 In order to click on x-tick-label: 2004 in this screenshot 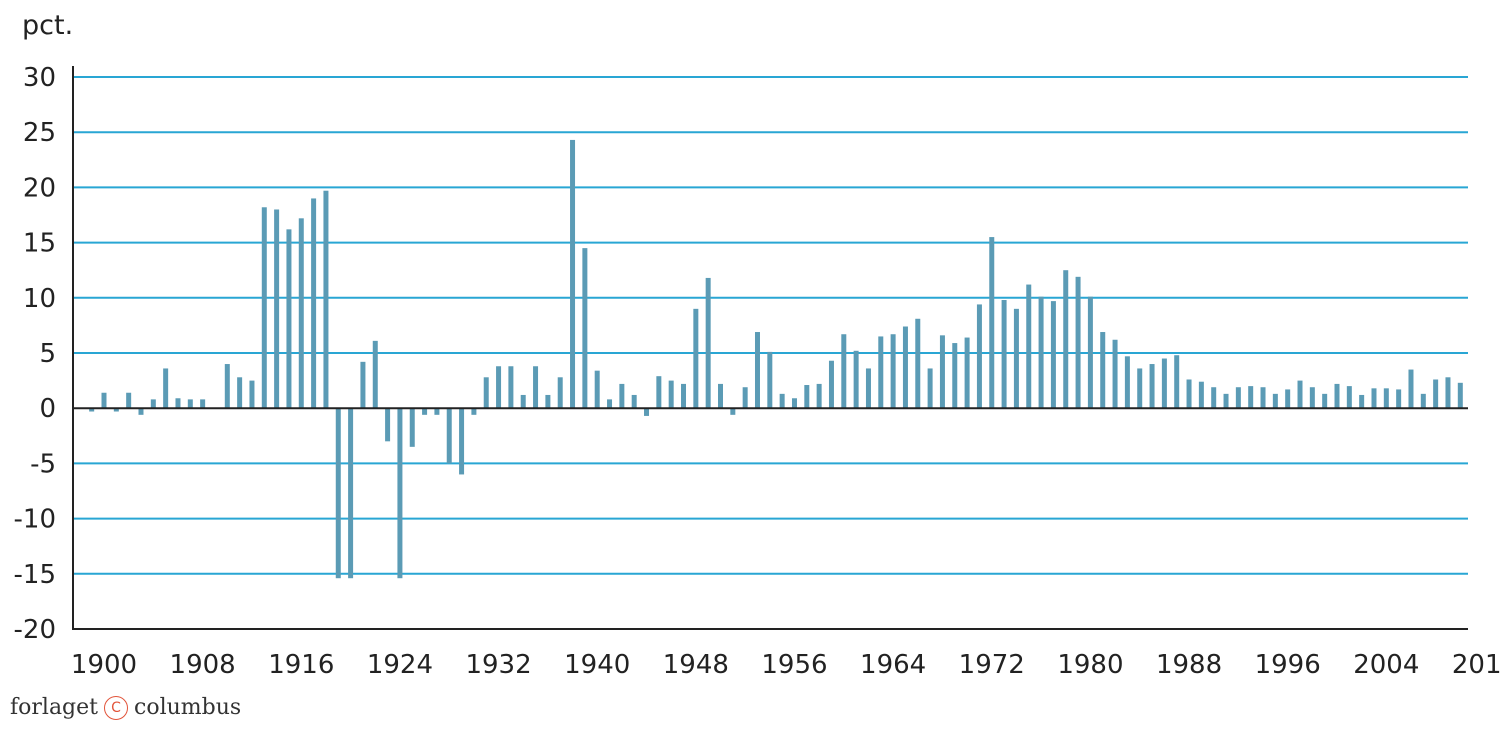, I will do `click(1386, 665)`.